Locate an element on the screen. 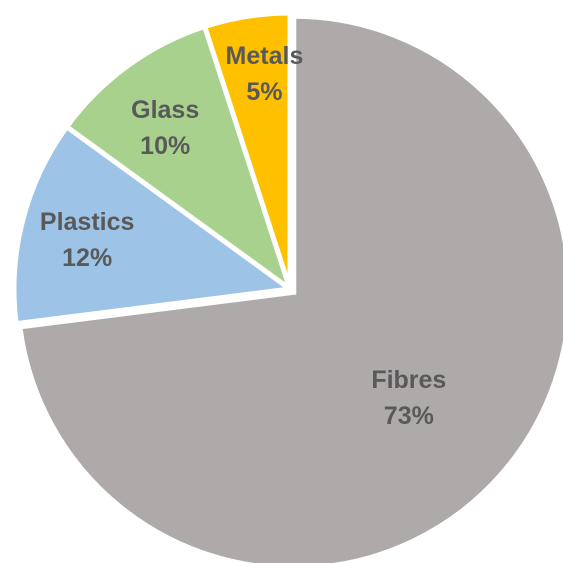  slice-category-label: Plastics is located at coordinates (87, 222).